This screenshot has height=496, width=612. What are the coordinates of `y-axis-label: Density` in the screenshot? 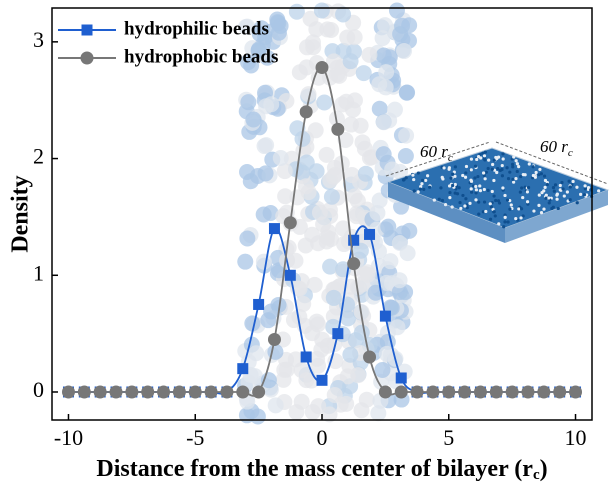 It's located at (21, 213).